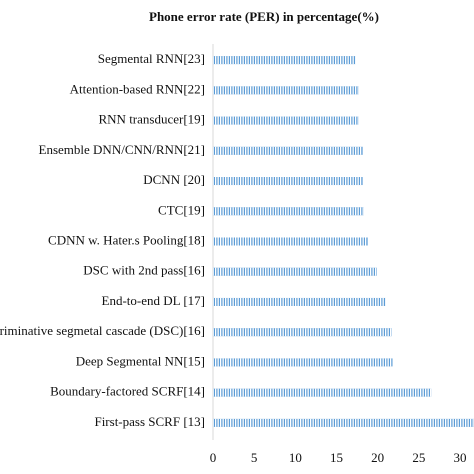 The height and width of the screenshot is (474, 474). What do you see at coordinates (127, 391) in the screenshot?
I see `y-tick-label: Boundary-factored SCRF[14]` at bounding box center [127, 391].